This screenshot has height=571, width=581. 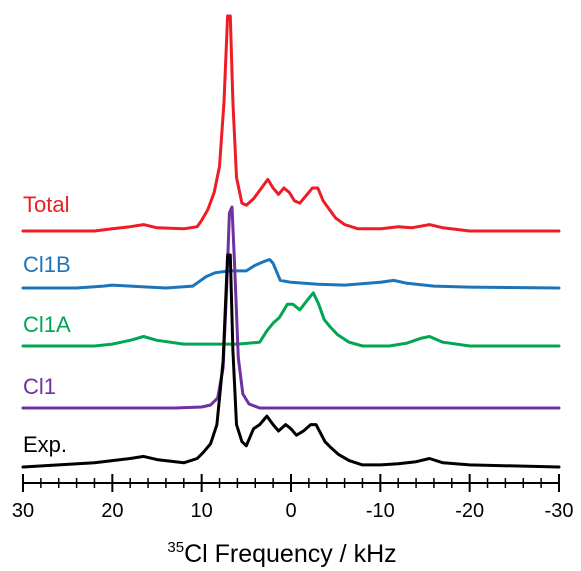 I want to click on series-label-exp: Exp., so click(x=45, y=444).